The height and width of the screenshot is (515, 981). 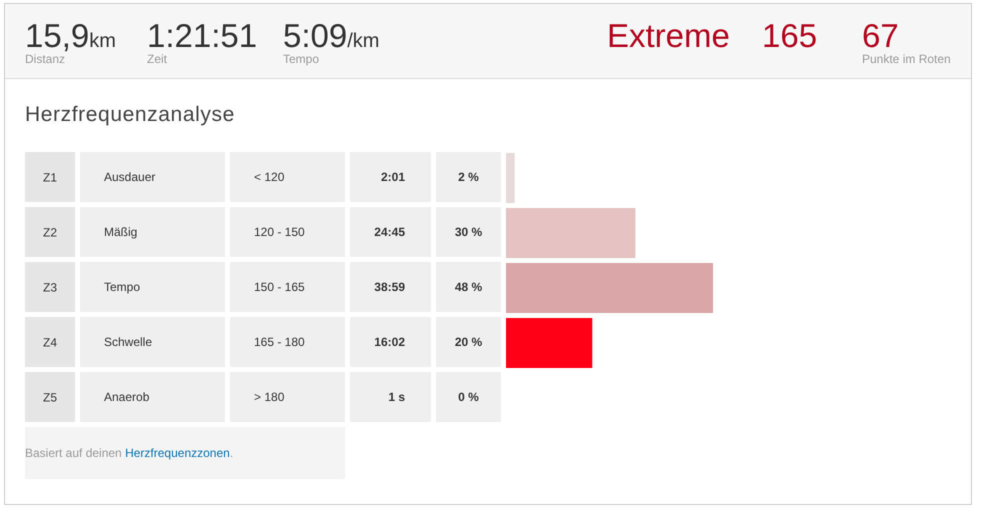 I want to click on table-cell: Schwelle, so click(x=152, y=342).